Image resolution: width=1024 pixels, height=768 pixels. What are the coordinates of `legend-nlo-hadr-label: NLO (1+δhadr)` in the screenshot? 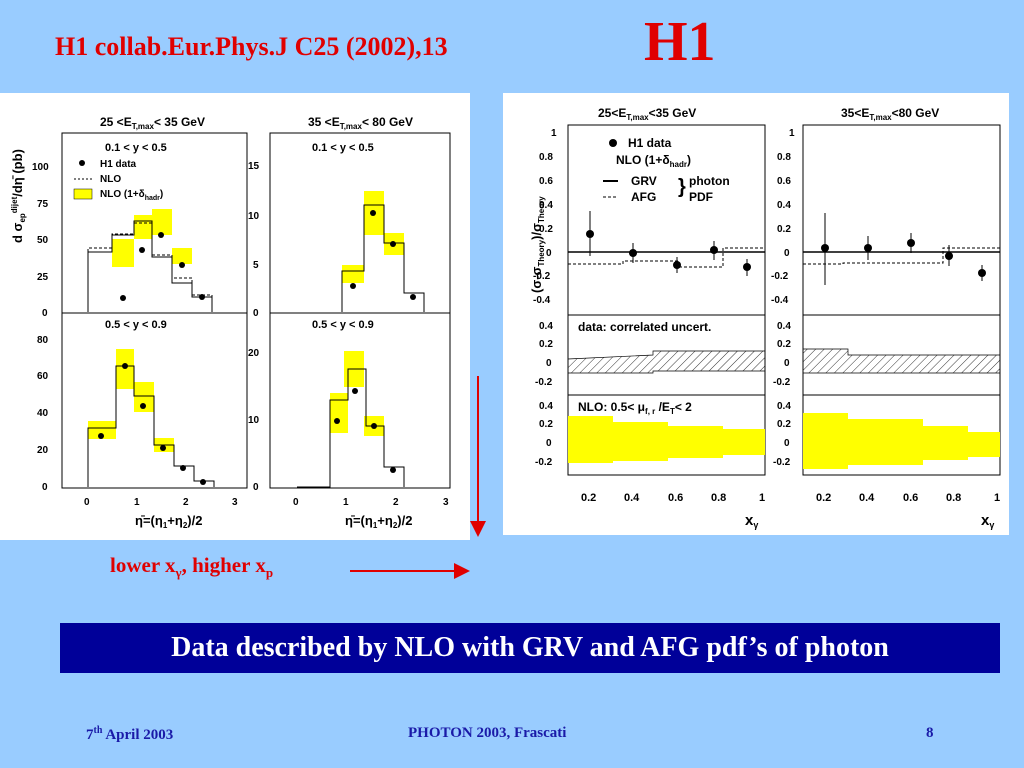 It's located at (131, 195).